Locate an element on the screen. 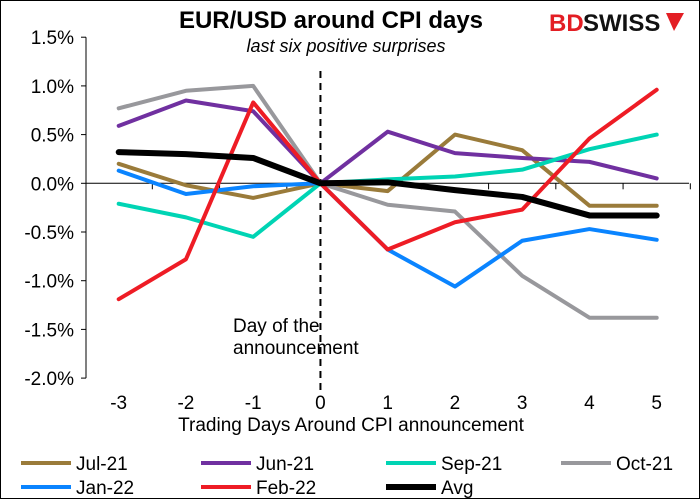 The image size is (700, 499). logo-arrow-icon is located at coordinates (675, 22).